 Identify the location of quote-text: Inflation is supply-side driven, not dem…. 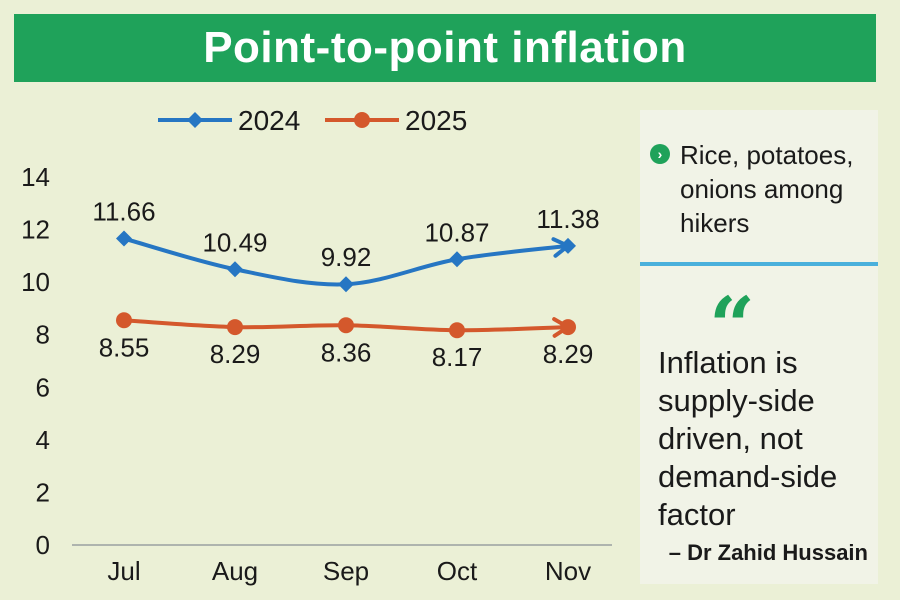
(748, 438).